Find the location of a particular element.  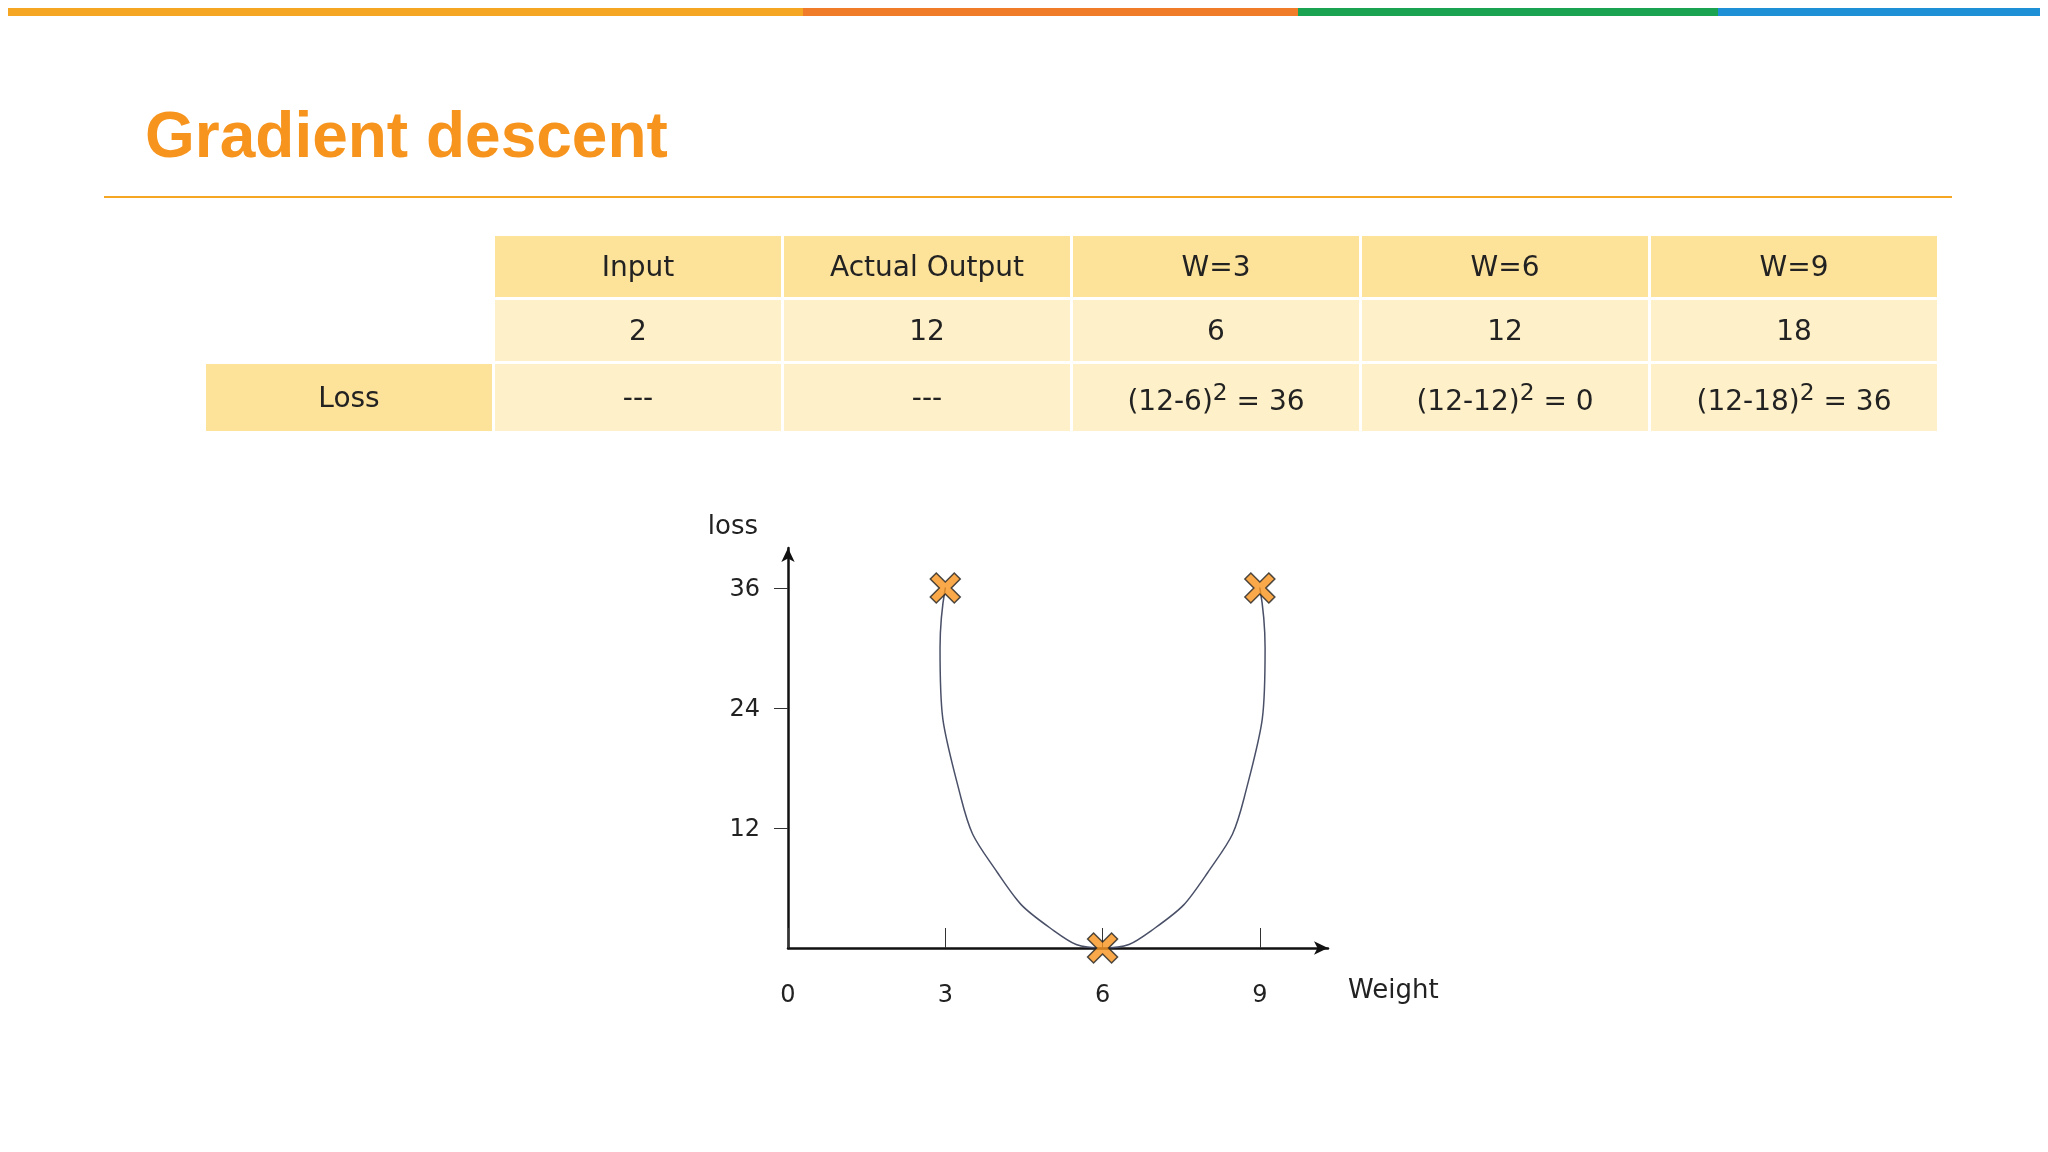

y-tick-label: 12 is located at coordinates (744, 828).